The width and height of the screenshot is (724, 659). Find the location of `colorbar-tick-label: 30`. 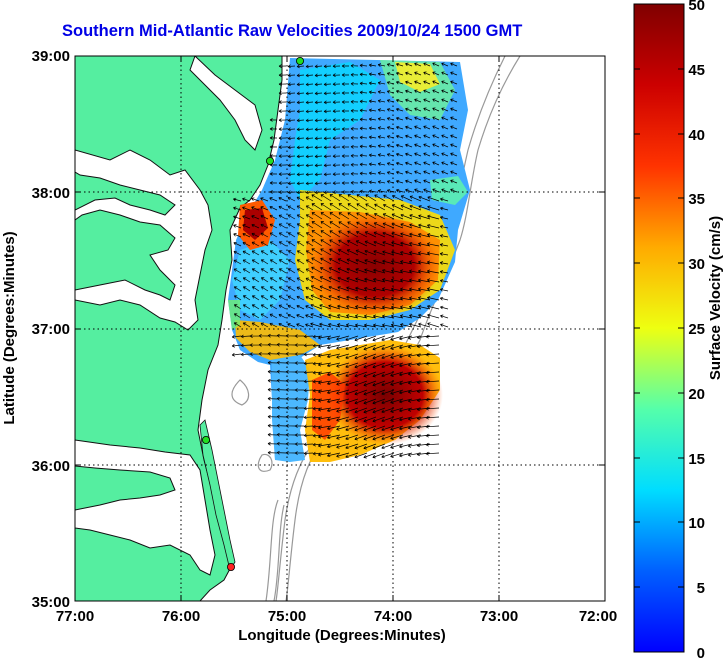

colorbar-tick-label: 30 is located at coordinates (696, 264).